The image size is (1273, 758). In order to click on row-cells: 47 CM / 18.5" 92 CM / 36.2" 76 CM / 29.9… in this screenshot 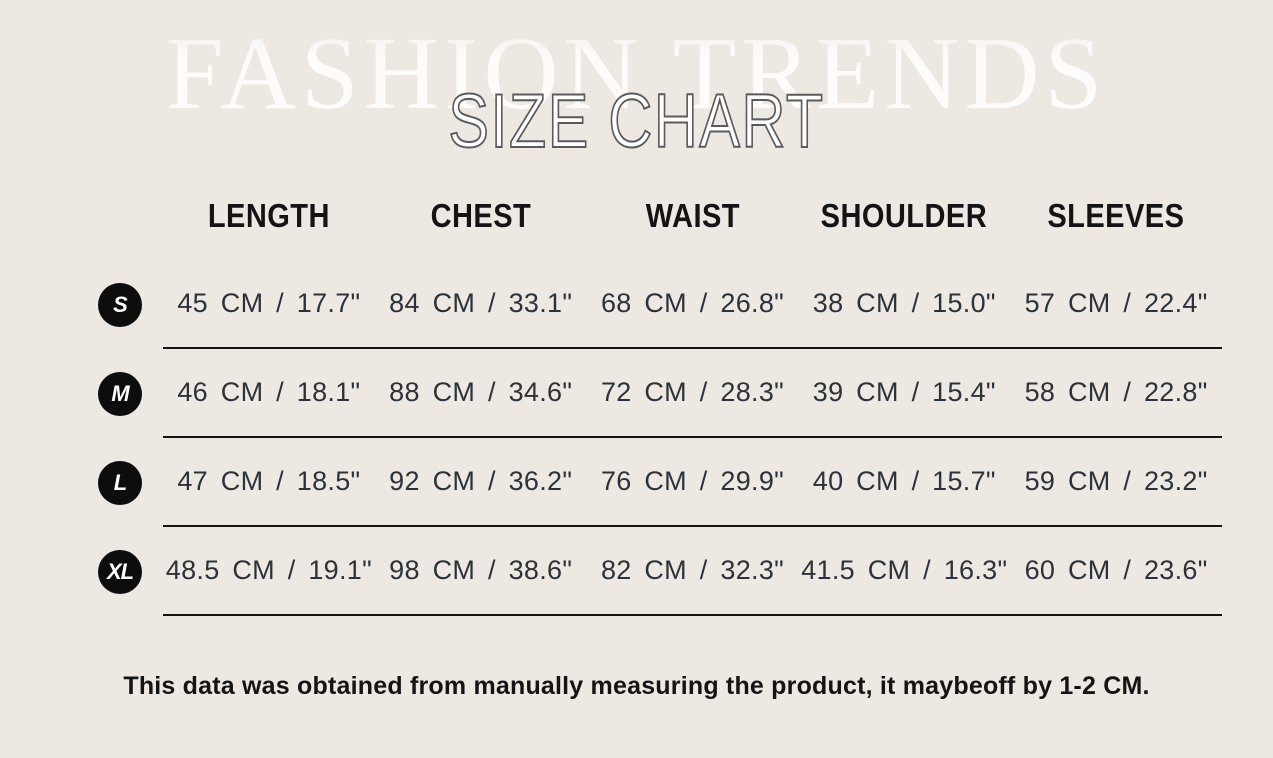, I will do `click(692, 482)`.